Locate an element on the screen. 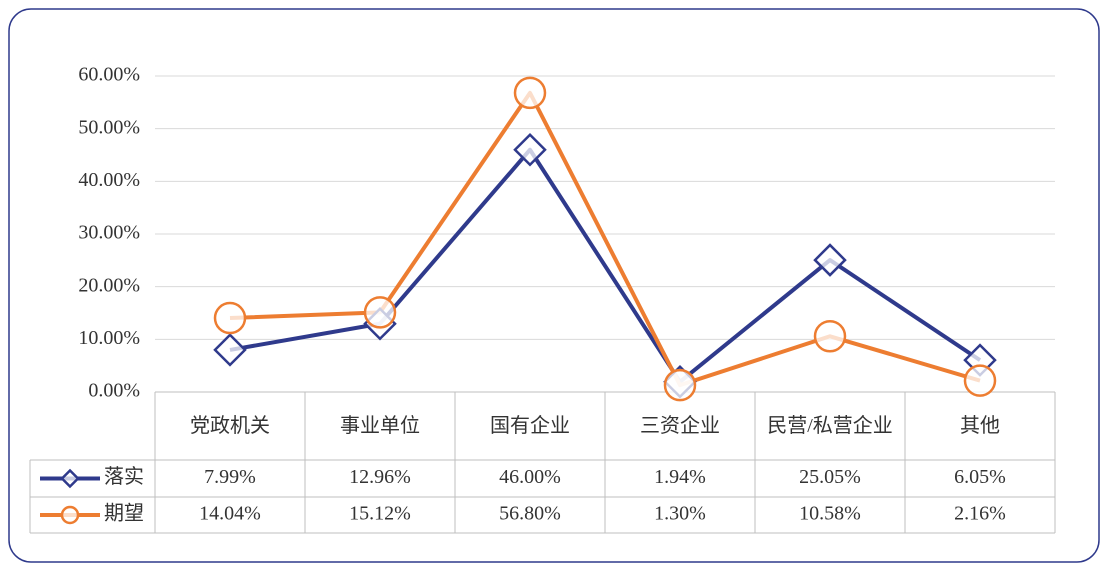 This screenshot has width=1108, height=569. value-label: 12.96% is located at coordinates (380, 477).